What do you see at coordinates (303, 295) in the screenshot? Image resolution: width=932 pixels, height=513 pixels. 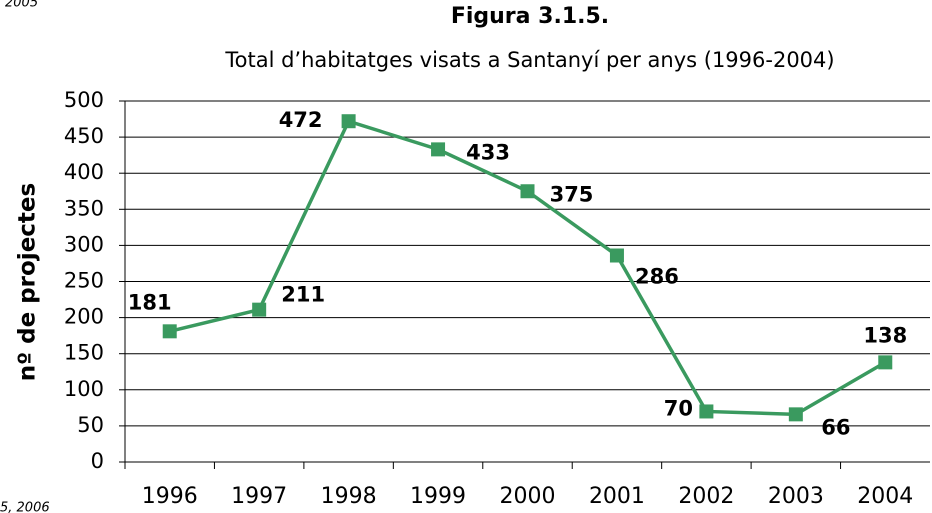 I see `data-label: 211` at bounding box center [303, 295].